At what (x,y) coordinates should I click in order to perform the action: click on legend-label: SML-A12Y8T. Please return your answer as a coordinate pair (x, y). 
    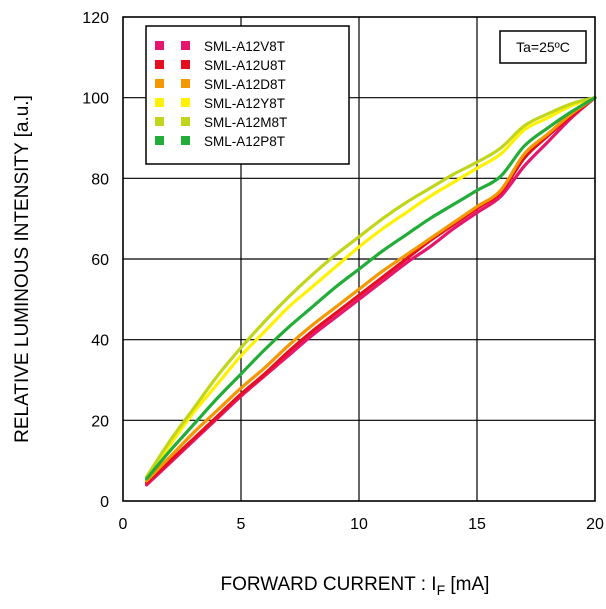
    Looking at the image, I should click on (244, 103).